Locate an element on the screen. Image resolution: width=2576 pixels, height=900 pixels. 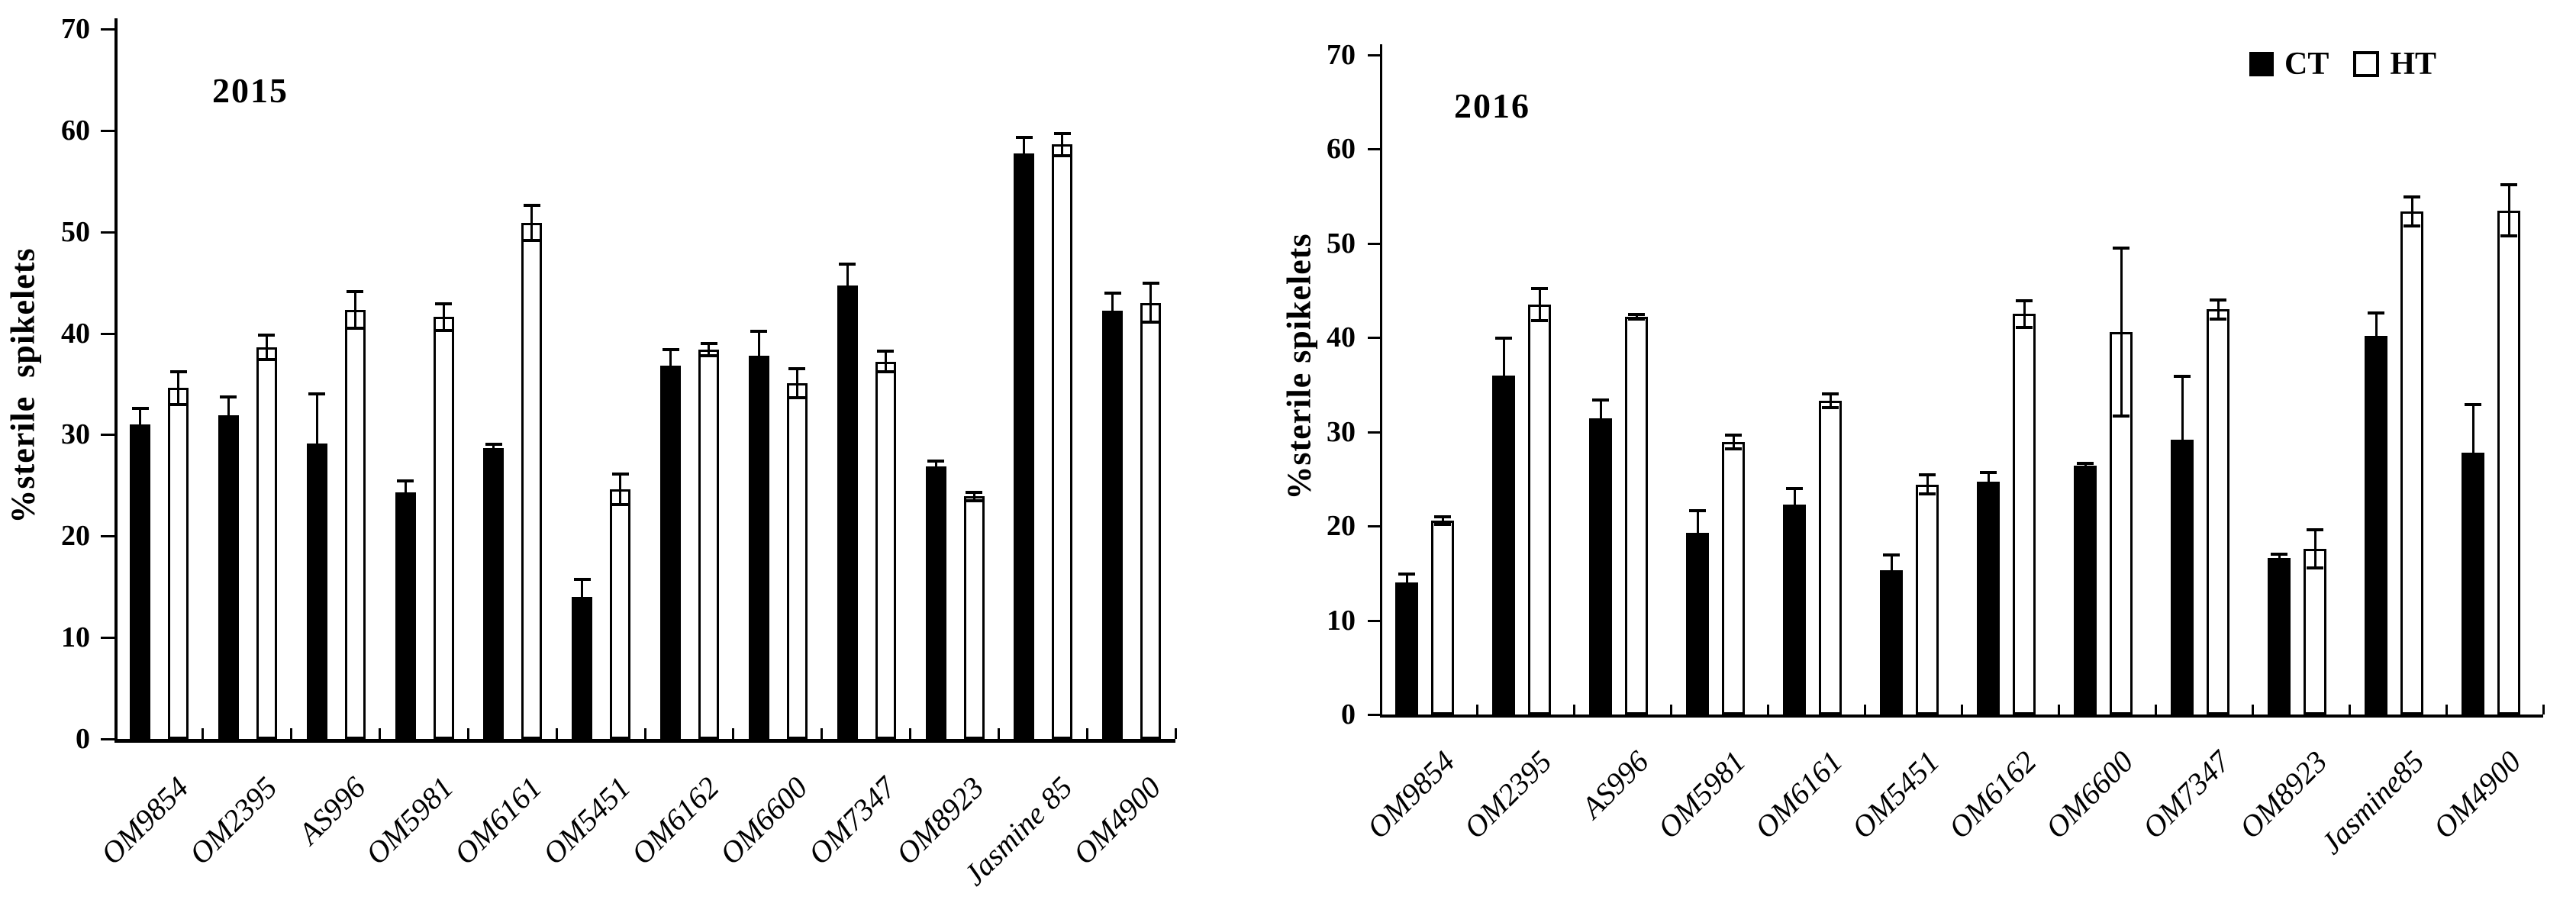
y-tick-label: 60 is located at coordinates (1341, 149).